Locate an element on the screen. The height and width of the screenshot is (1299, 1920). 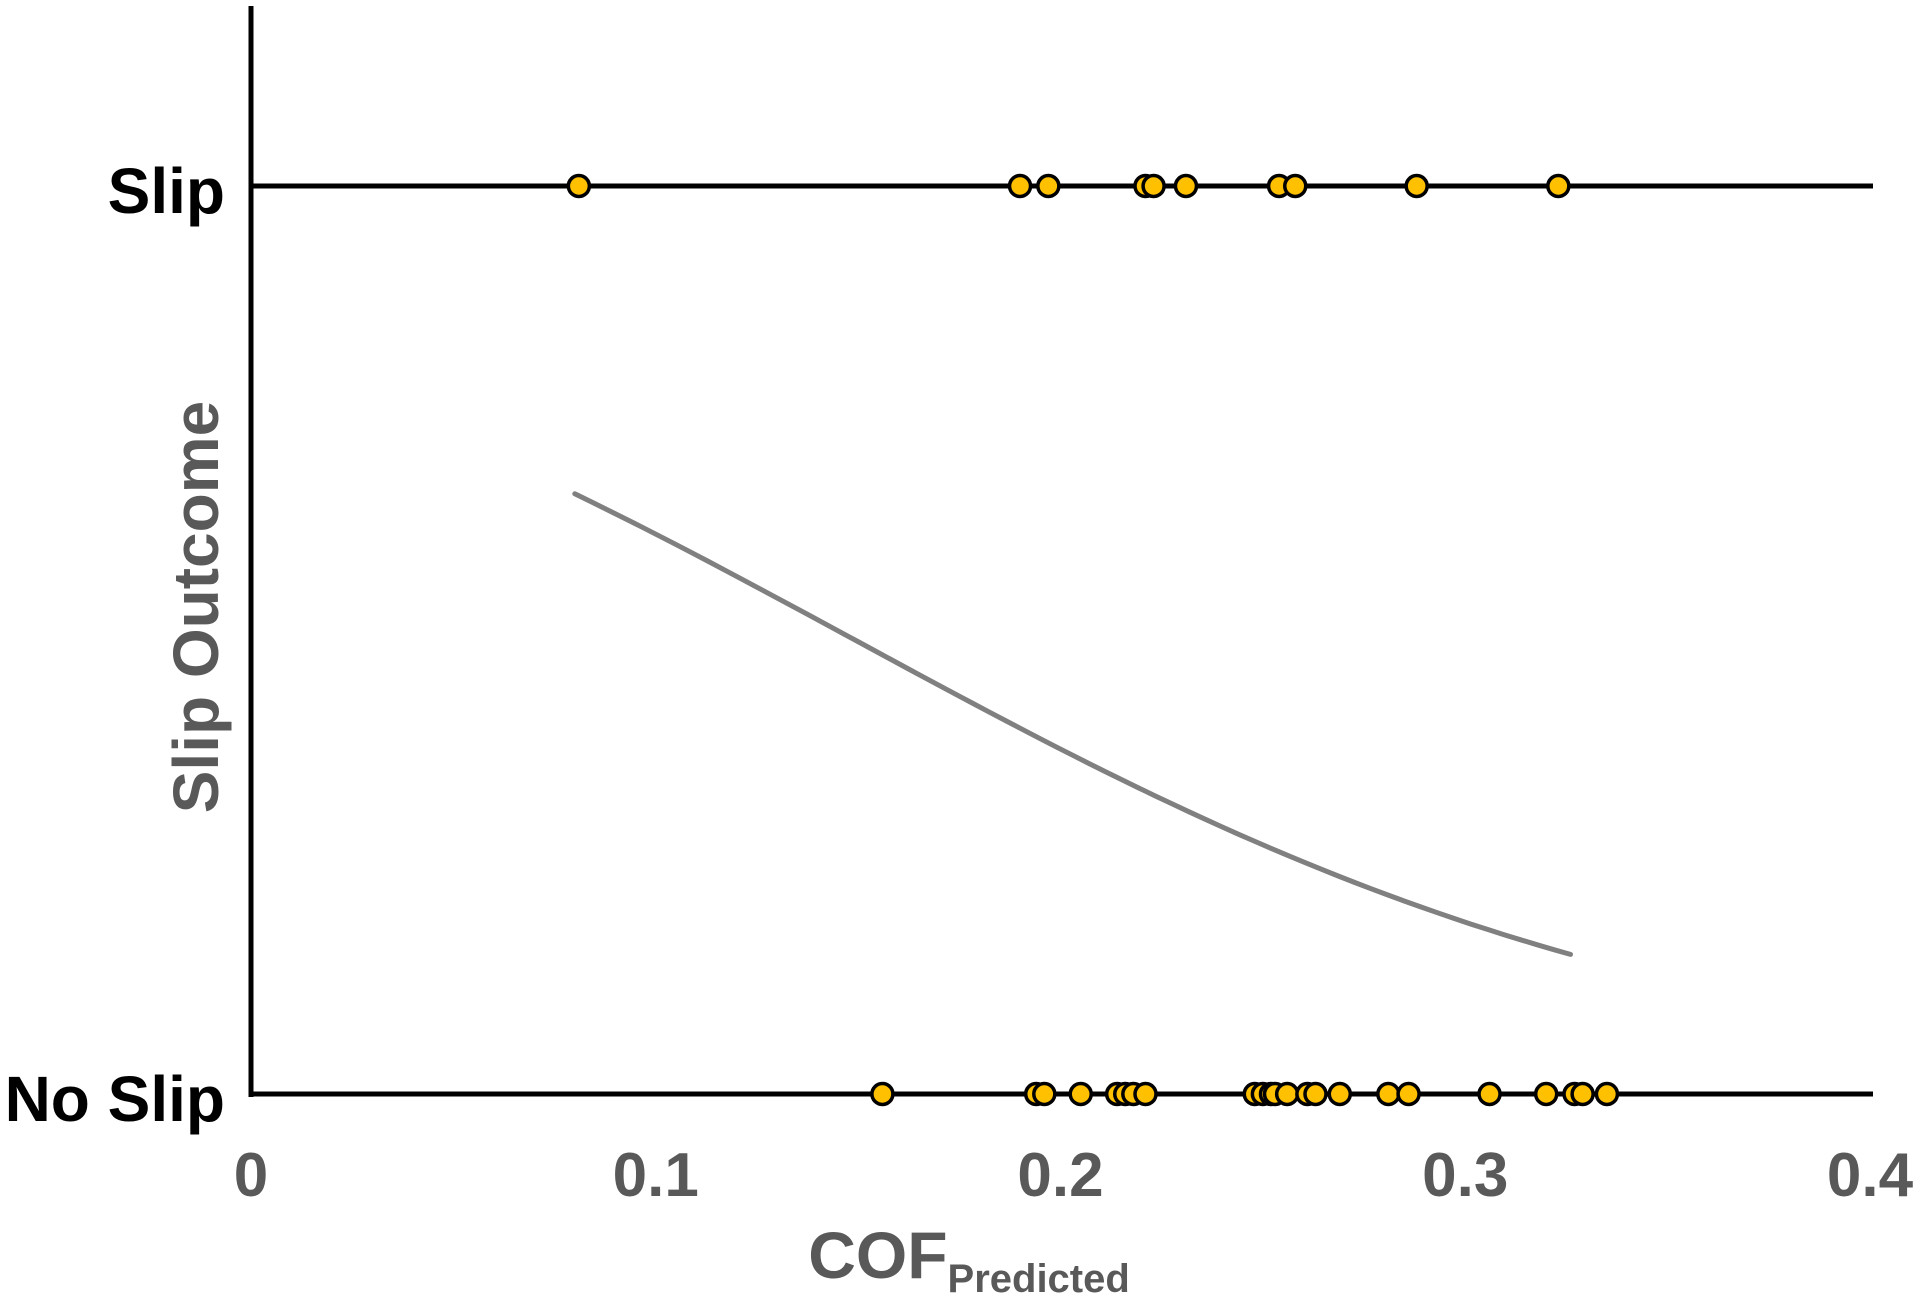
x-tick-labels: 0 0.1 0.2 0.3 0.4 is located at coordinates (1074, 1175).